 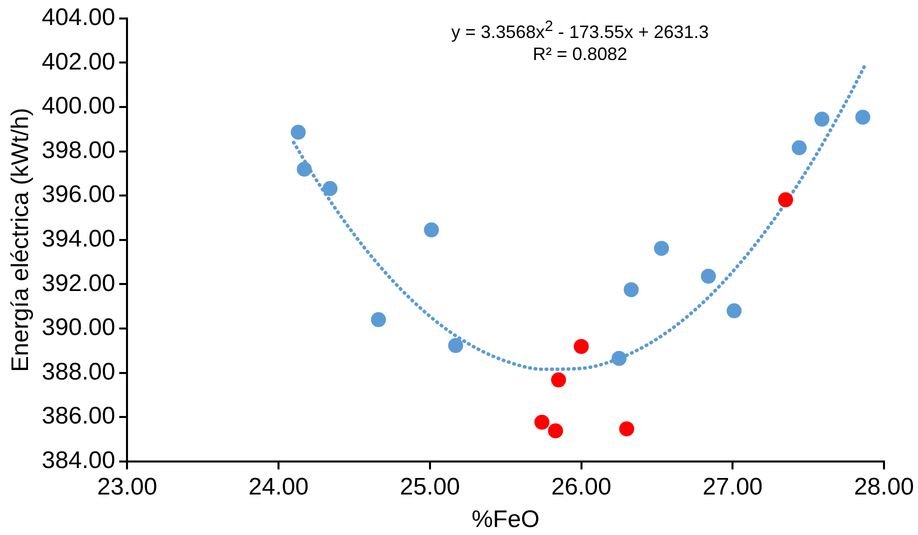 What do you see at coordinates (580, 54) in the screenshot?
I see `annotation: R² = 0.8082` at bounding box center [580, 54].